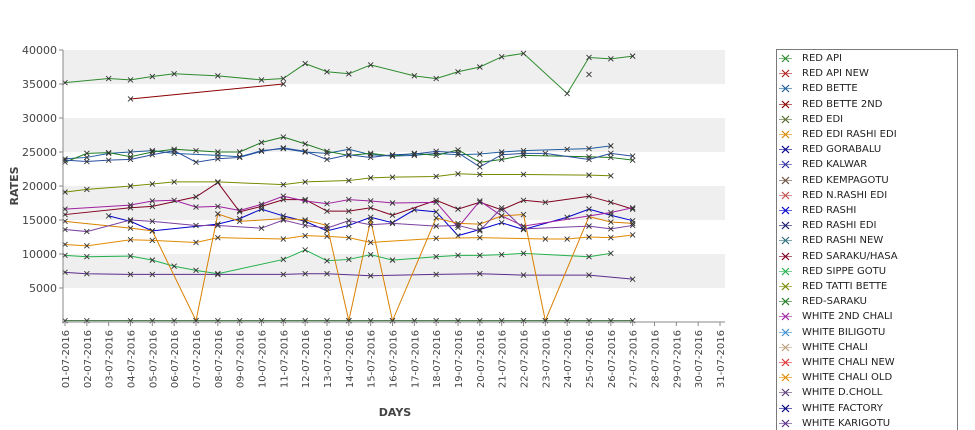 The height and width of the screenshot is (430, 975). Describe the element at coordinates (866, 347) in the screenshot. I see `legend-item: WHITE CHALI` at that location.